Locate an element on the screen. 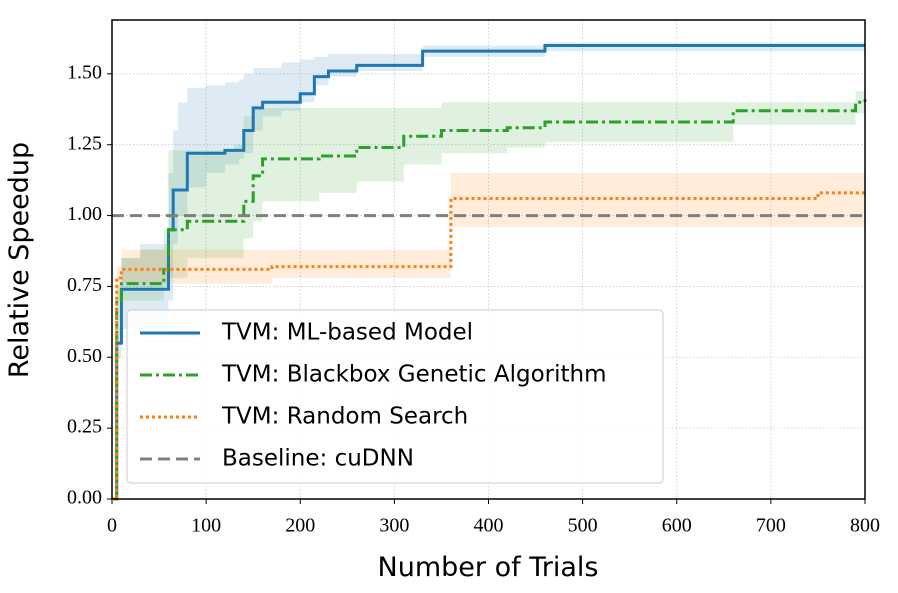  y-tick-label: 0.00 is located at coordinates (84, 498).